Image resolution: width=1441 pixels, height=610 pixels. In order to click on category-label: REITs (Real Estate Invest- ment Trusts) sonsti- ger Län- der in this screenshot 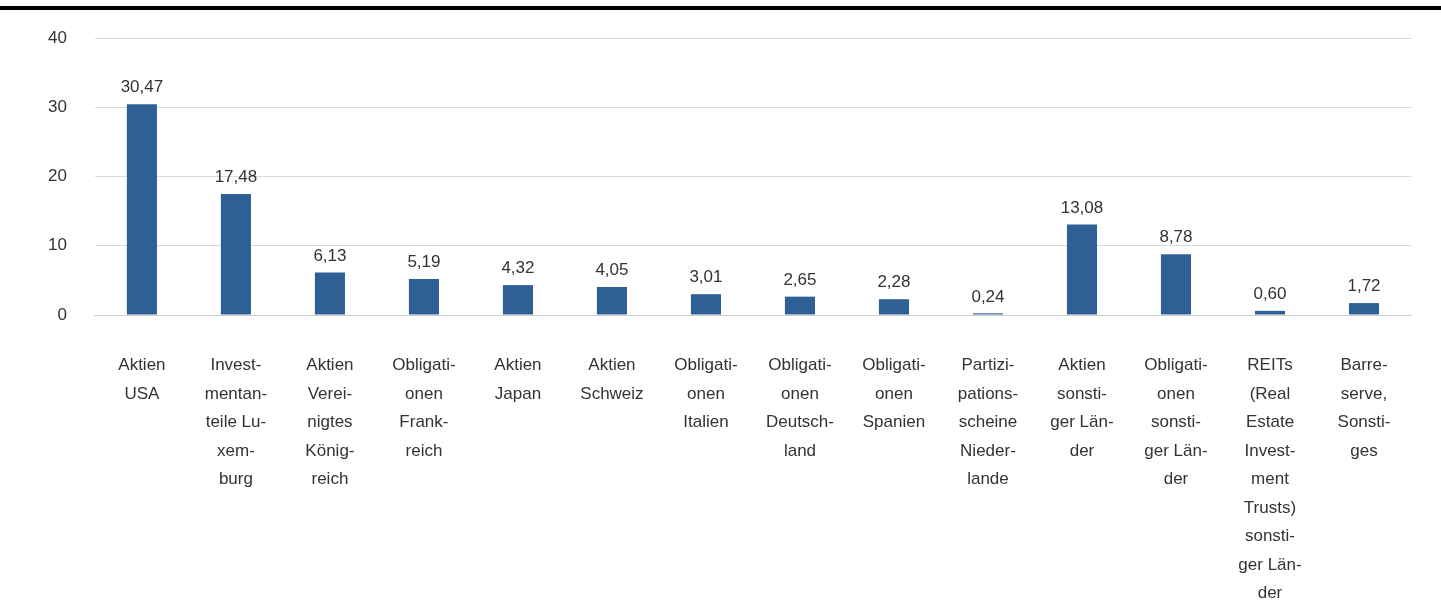, I will do `click(1270, 478)`.